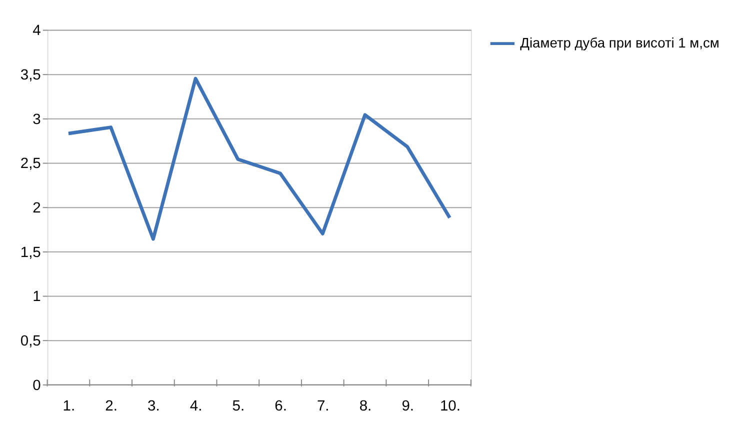 Image resolution: width=730 pixels, height=446 pixels. Describe the element at coordinates (36, 297) in the screenshot. I see `y-tick-label: 1` at that location.